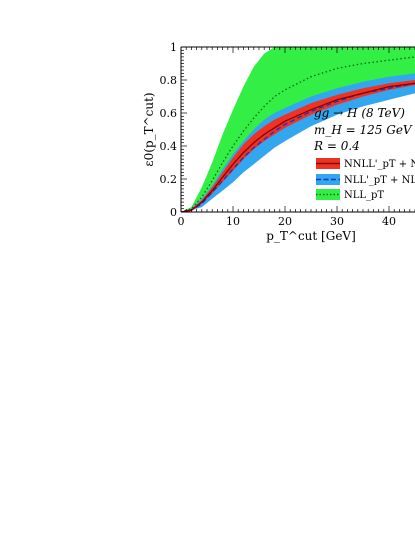 The image size is (415, 537). I want to click on x-axis-title: p_T^cut [GeV], so click(311, 236).